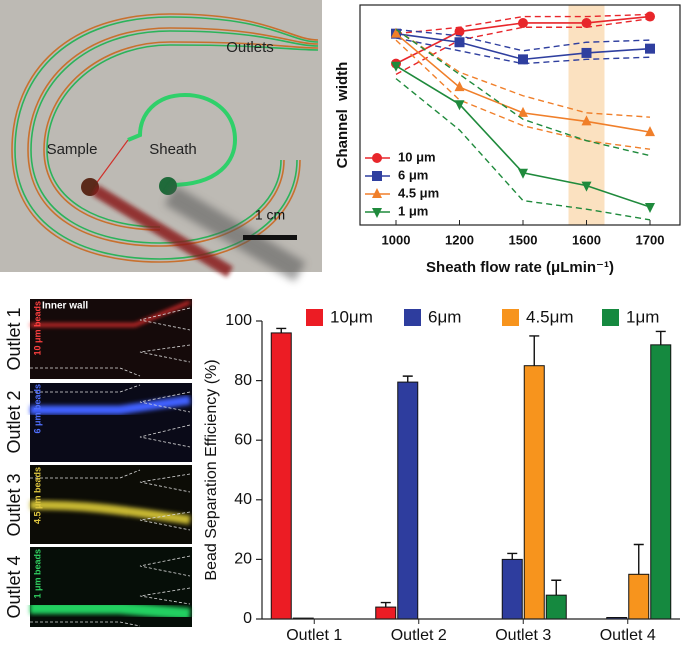 The height and width of the screenshot is (650, 685). I want to click on legend-label: 4.5μm, so click(550, 316).